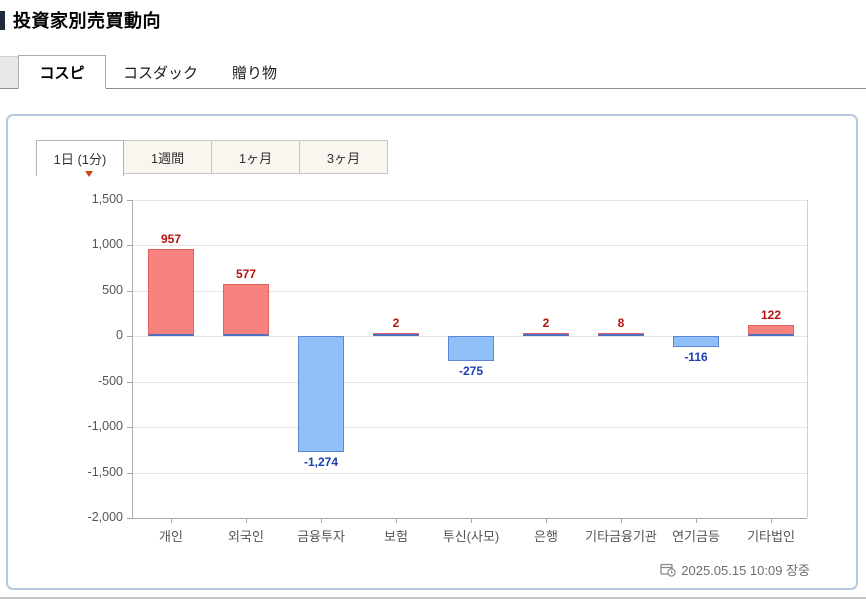 The height and width of the screenshot is (599, 866). I want to click on period-tab-bar: 1日 (1分) 1週間 1ヶ月 3ヶ月, so click(212, 158).